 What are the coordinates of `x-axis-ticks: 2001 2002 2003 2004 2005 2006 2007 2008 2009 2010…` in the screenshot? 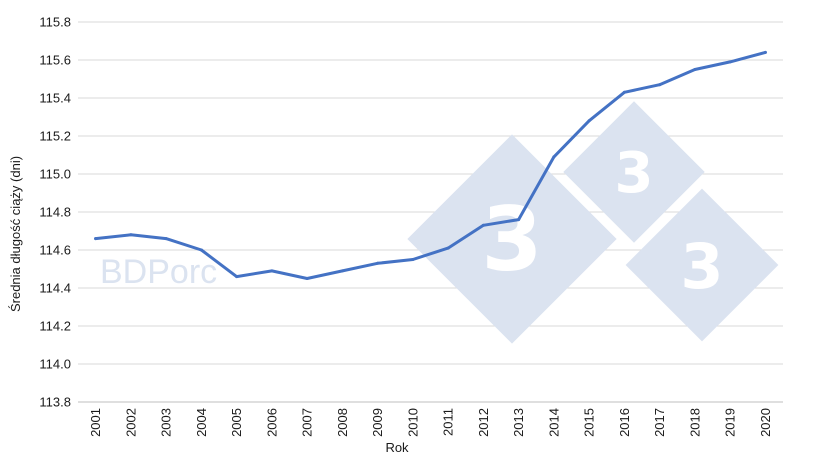 It's located at (430, 422).